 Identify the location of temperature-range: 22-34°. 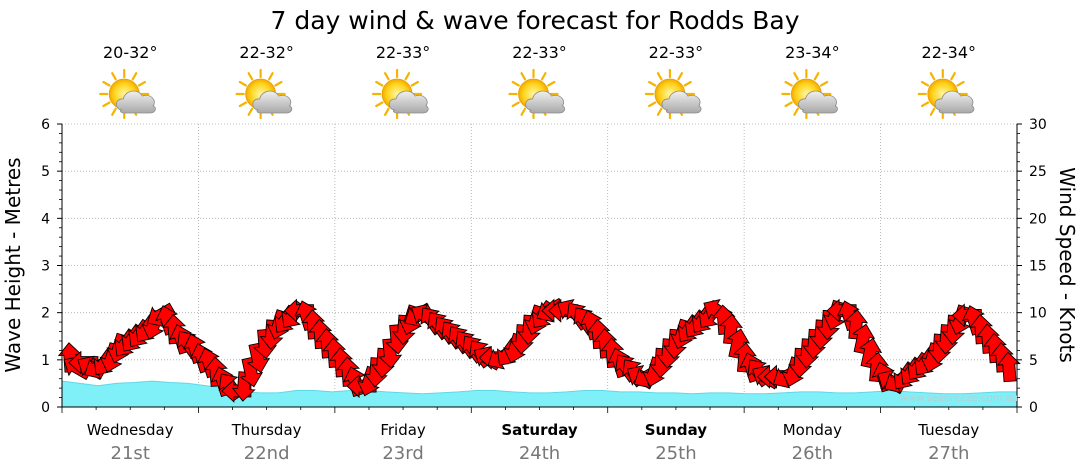
(949, 52).